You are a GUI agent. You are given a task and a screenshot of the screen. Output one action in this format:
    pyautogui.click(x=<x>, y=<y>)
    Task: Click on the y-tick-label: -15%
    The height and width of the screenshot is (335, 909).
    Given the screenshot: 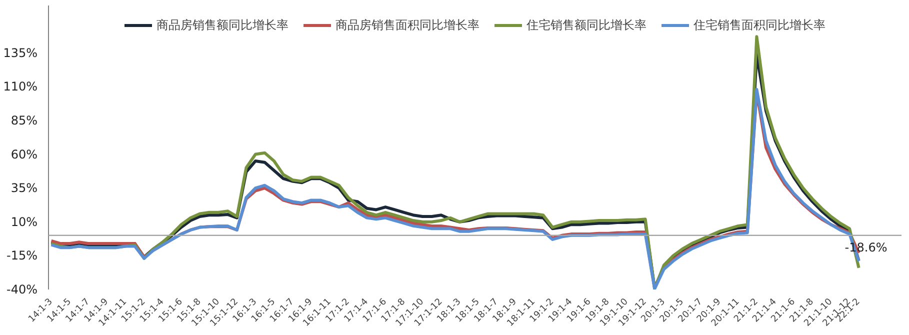 What is the action you would take?
    pyautogui.click(x=22, y=255)
    